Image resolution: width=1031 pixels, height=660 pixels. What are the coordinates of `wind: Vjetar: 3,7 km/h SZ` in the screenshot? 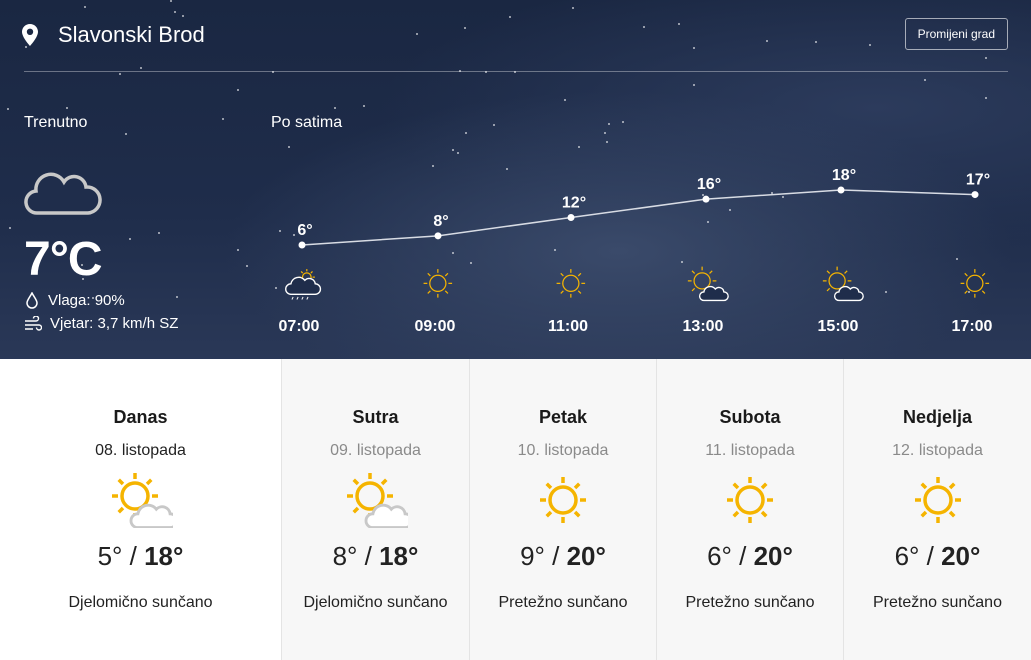 It's located at (101, 323).